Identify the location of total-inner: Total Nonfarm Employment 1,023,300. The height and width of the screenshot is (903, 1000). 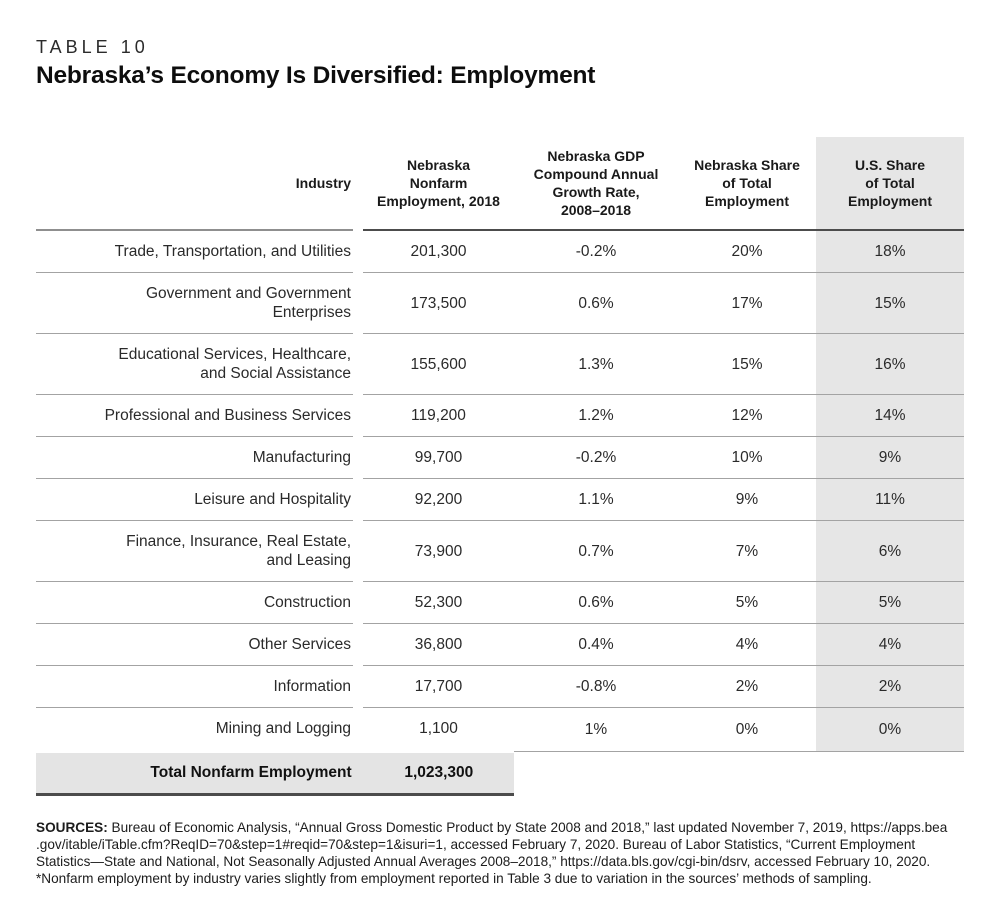
(275, 773).